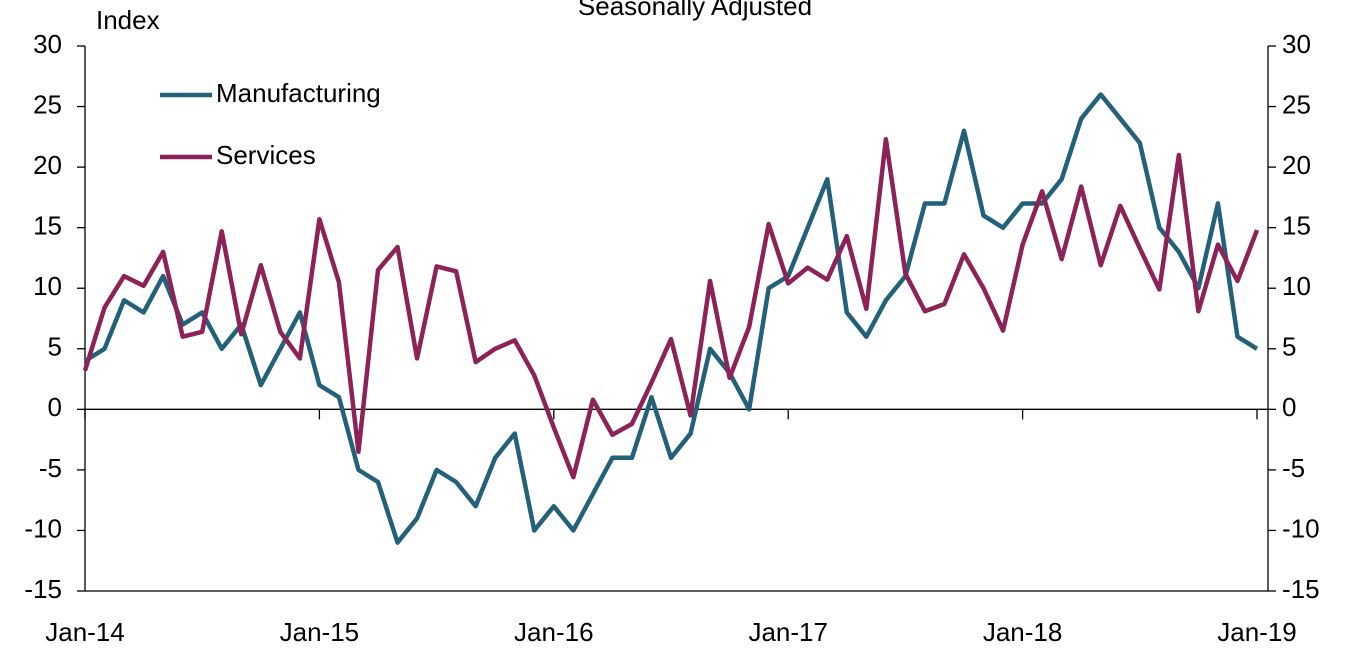 The height and width of the screenshot is (651, 1353). I want to click on y-tick-label: 15, so click(47, 226).